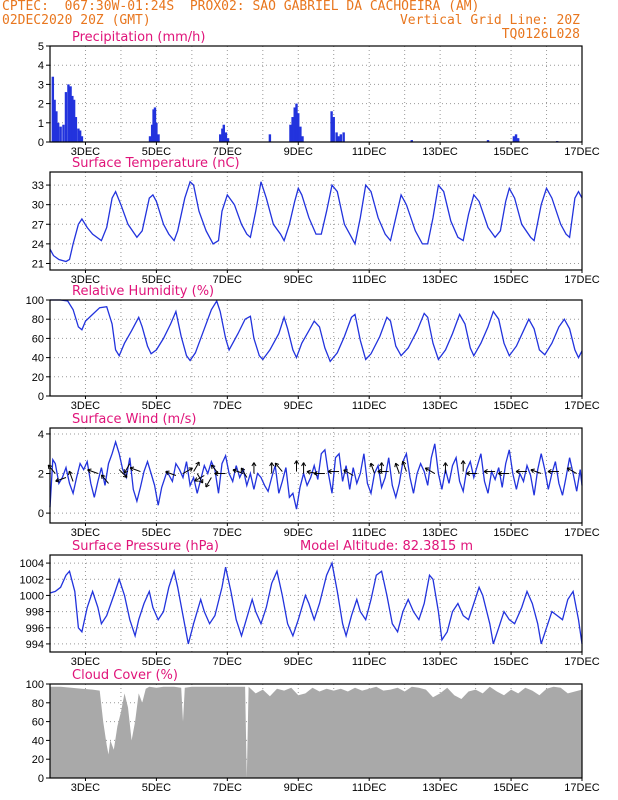  I want to click on temp-line, so click(316, 221).